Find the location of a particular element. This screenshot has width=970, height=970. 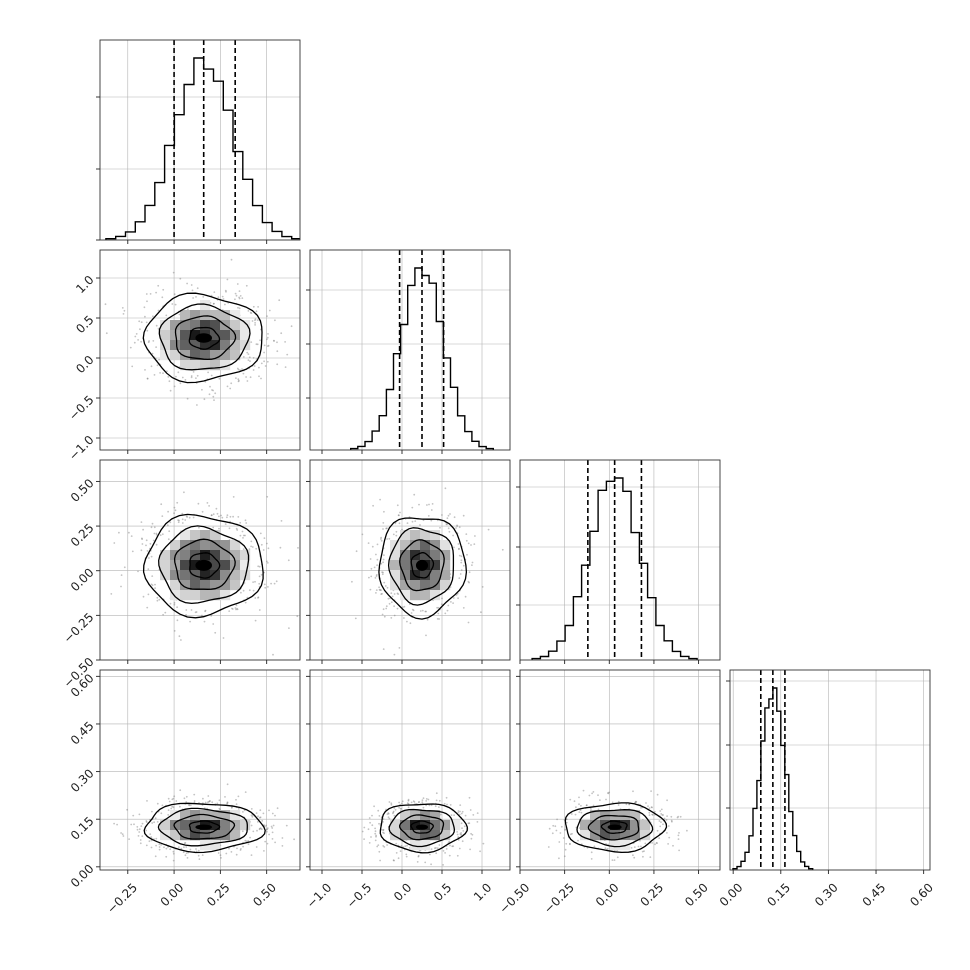

x-tick-label: 0.25 is located at coordinates (651, 894).